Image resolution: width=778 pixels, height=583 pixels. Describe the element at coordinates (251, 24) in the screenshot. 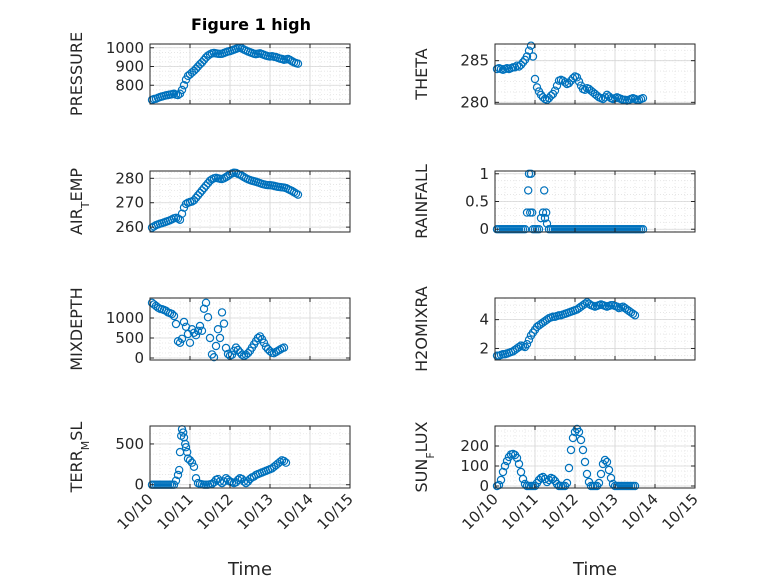

I see `figure-title: Figure 1 high` at that location.